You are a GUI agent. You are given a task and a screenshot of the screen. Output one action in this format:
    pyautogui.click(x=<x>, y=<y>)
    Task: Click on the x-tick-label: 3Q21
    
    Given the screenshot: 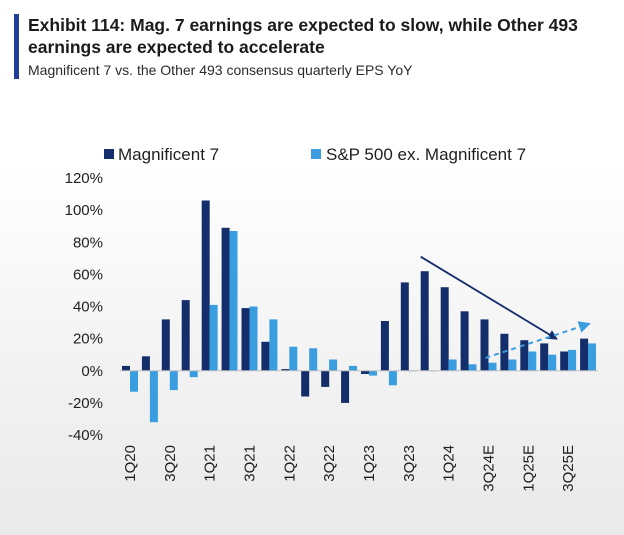 What is the action you would take?
    pyautogui.click(x=249, y=463)
    